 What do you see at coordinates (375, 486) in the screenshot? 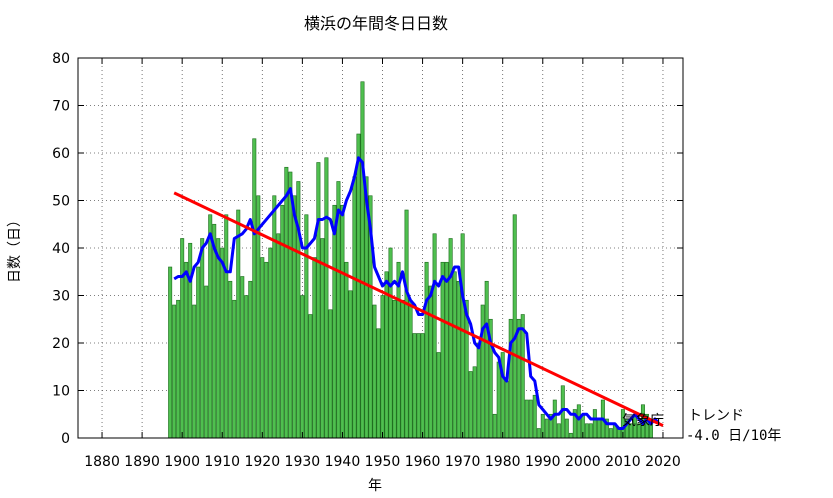
I see `x-axis-label: 年` at bounding box center [375, 486].